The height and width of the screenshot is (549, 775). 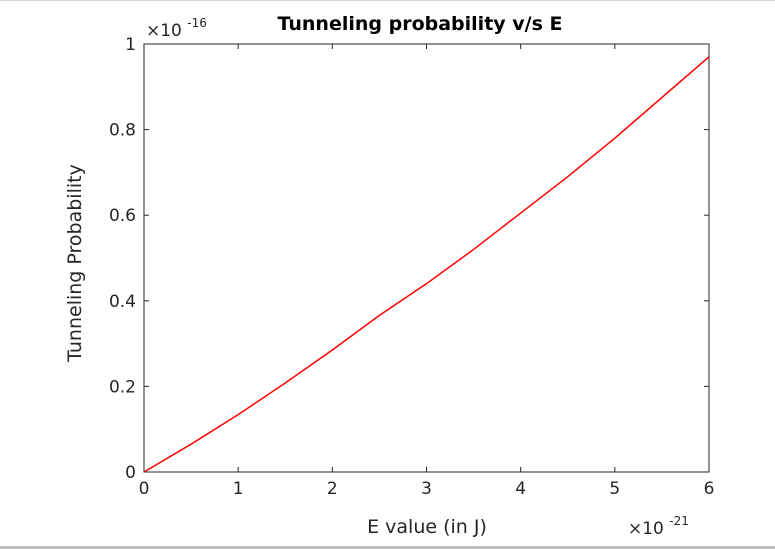 I want to click on x-tick-label: 3, so click(x=426, y=489).